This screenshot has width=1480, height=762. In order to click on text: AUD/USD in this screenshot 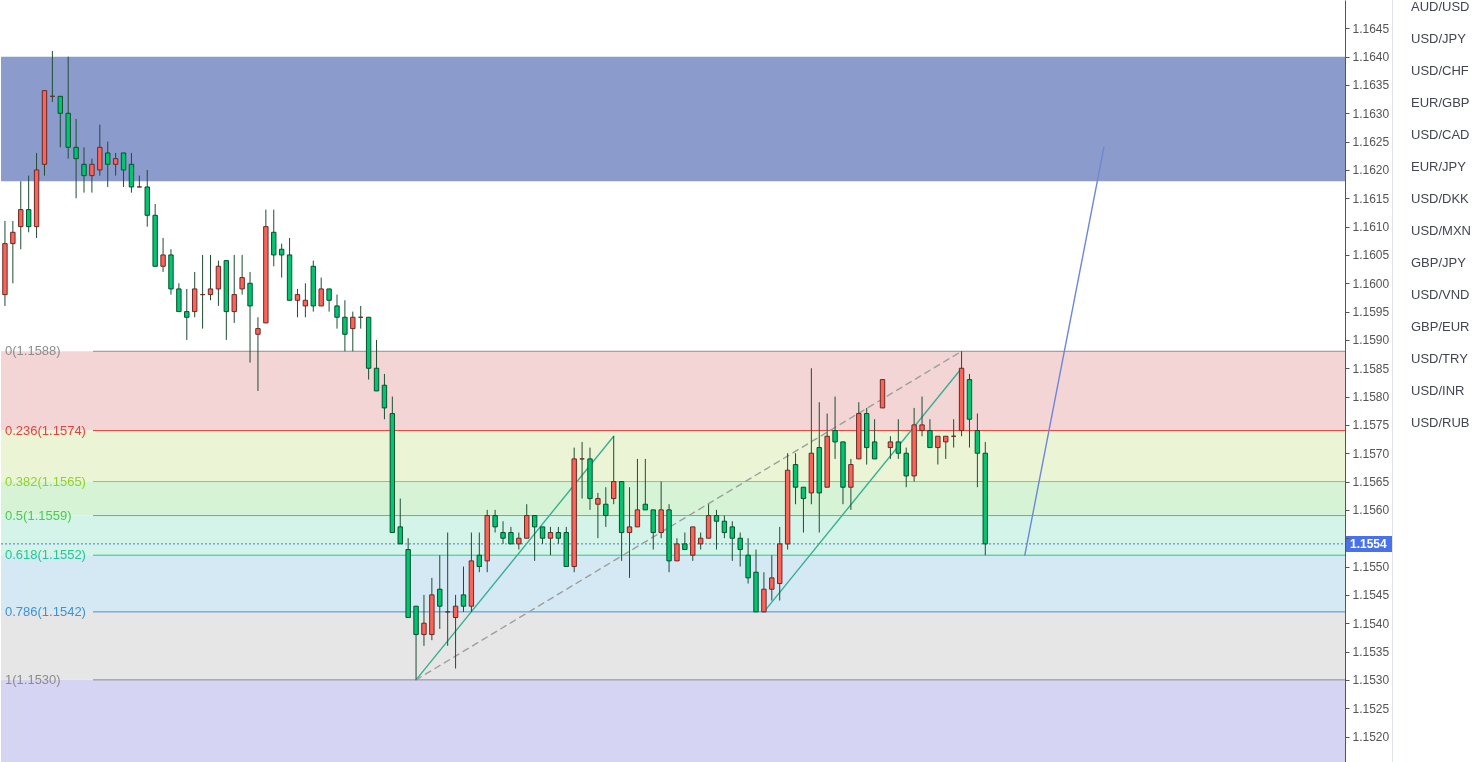, I will do `click(1441, 8)`.